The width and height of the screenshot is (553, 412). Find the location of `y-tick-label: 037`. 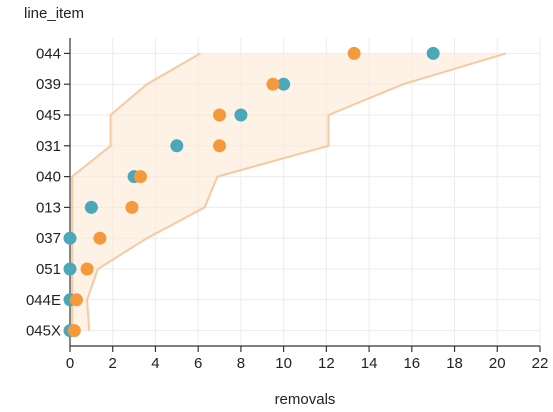

y-tick-label: 037 is located at coordinates (48, 238).